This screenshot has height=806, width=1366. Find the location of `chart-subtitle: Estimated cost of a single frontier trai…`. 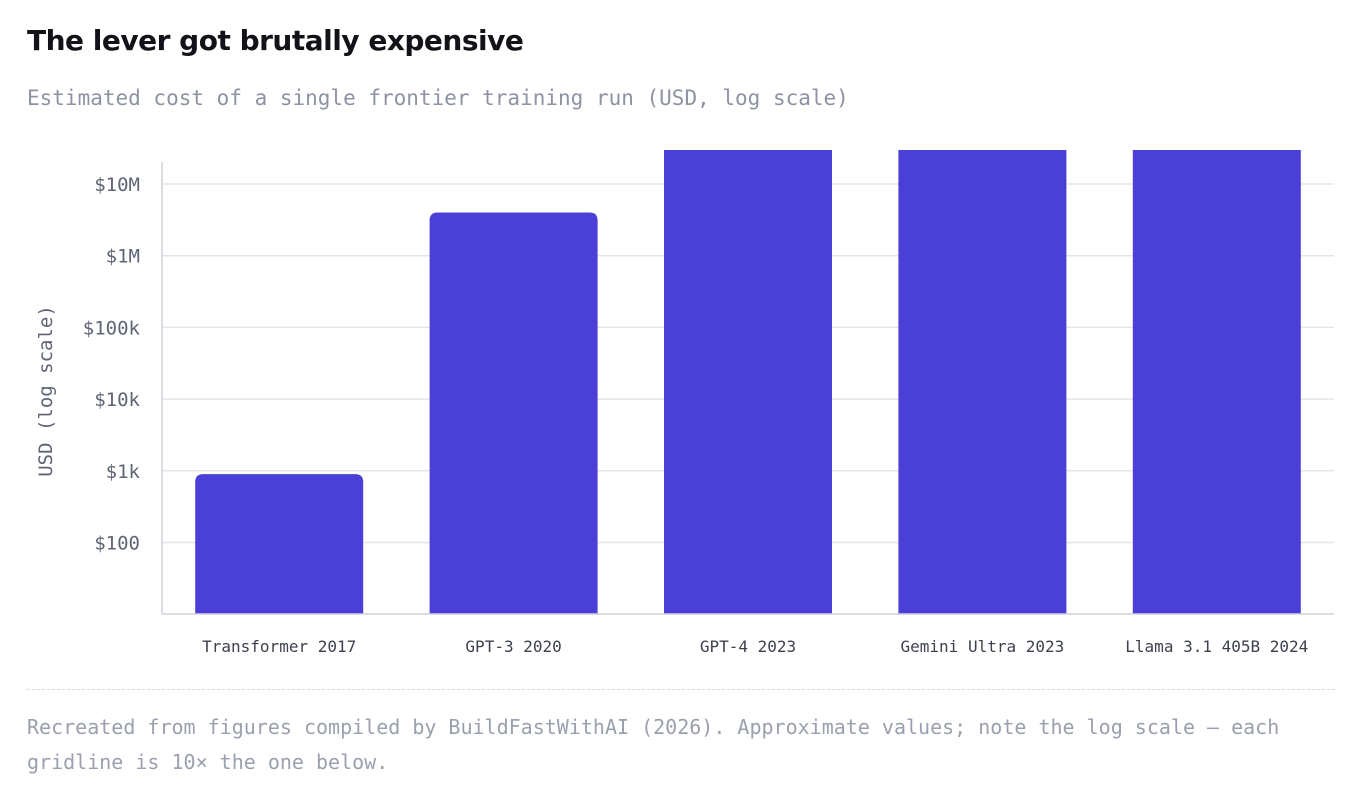

chart-subtitle: Estimated cost of a single frontier trai… is located at coordinates (438, 98).